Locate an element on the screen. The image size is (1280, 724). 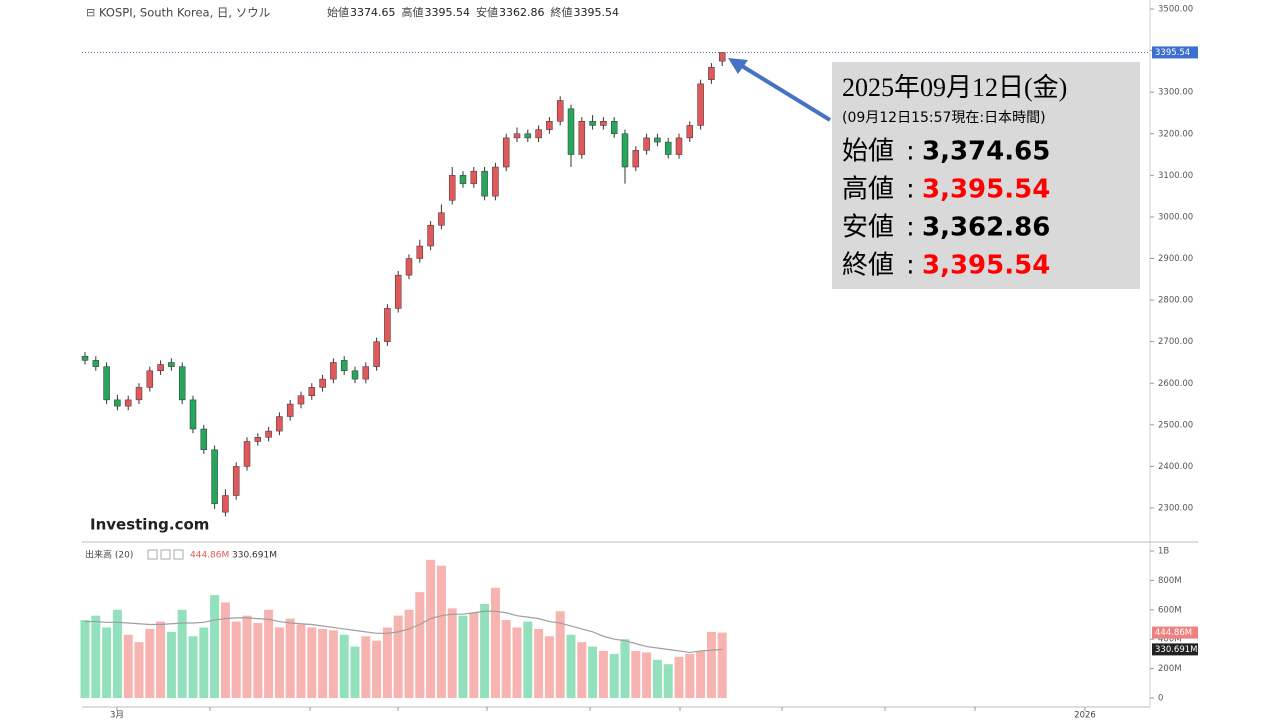
ohlc-name: 終値 is located at coordinates (562, 12).